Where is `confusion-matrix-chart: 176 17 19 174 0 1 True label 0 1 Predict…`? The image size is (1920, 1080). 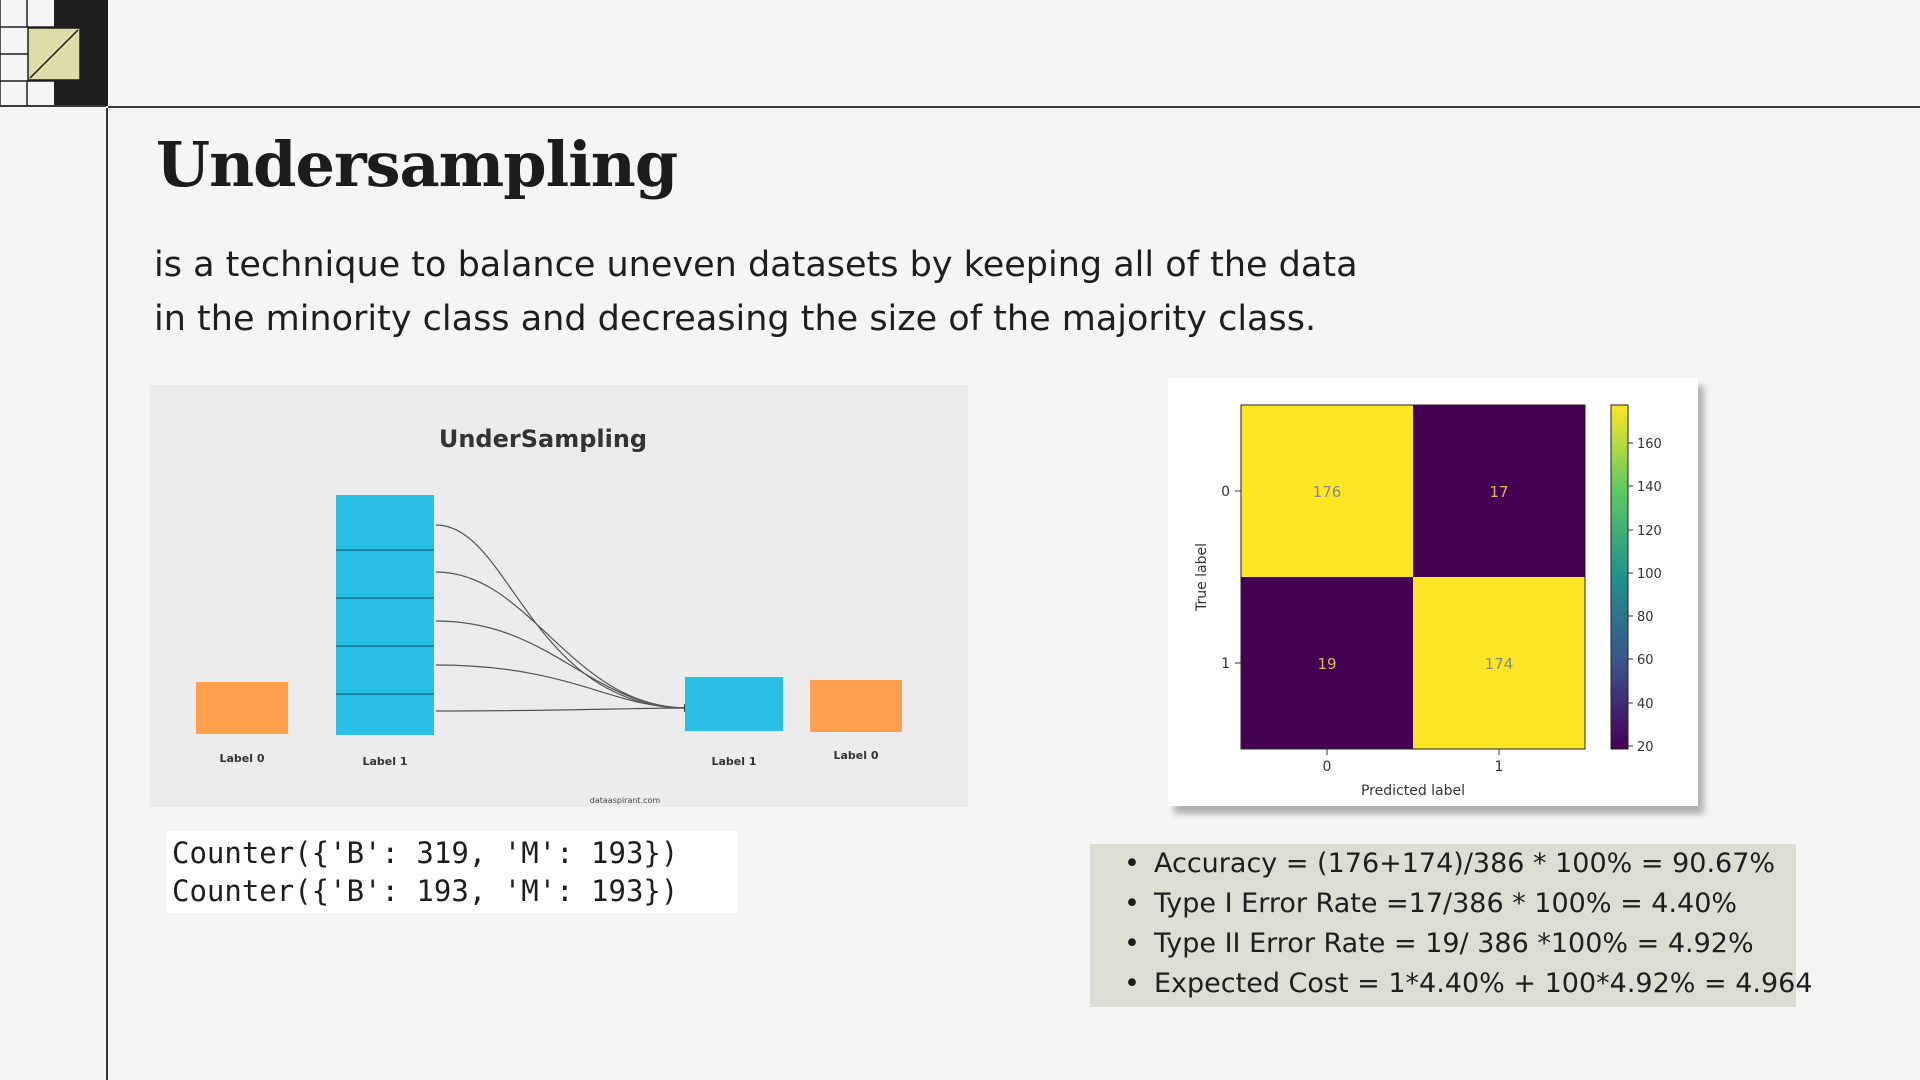 confusion-matrix-chart: 176 17 19 174 0 1 True label 0 1 Predict… is located at coordinates (1428, 601).